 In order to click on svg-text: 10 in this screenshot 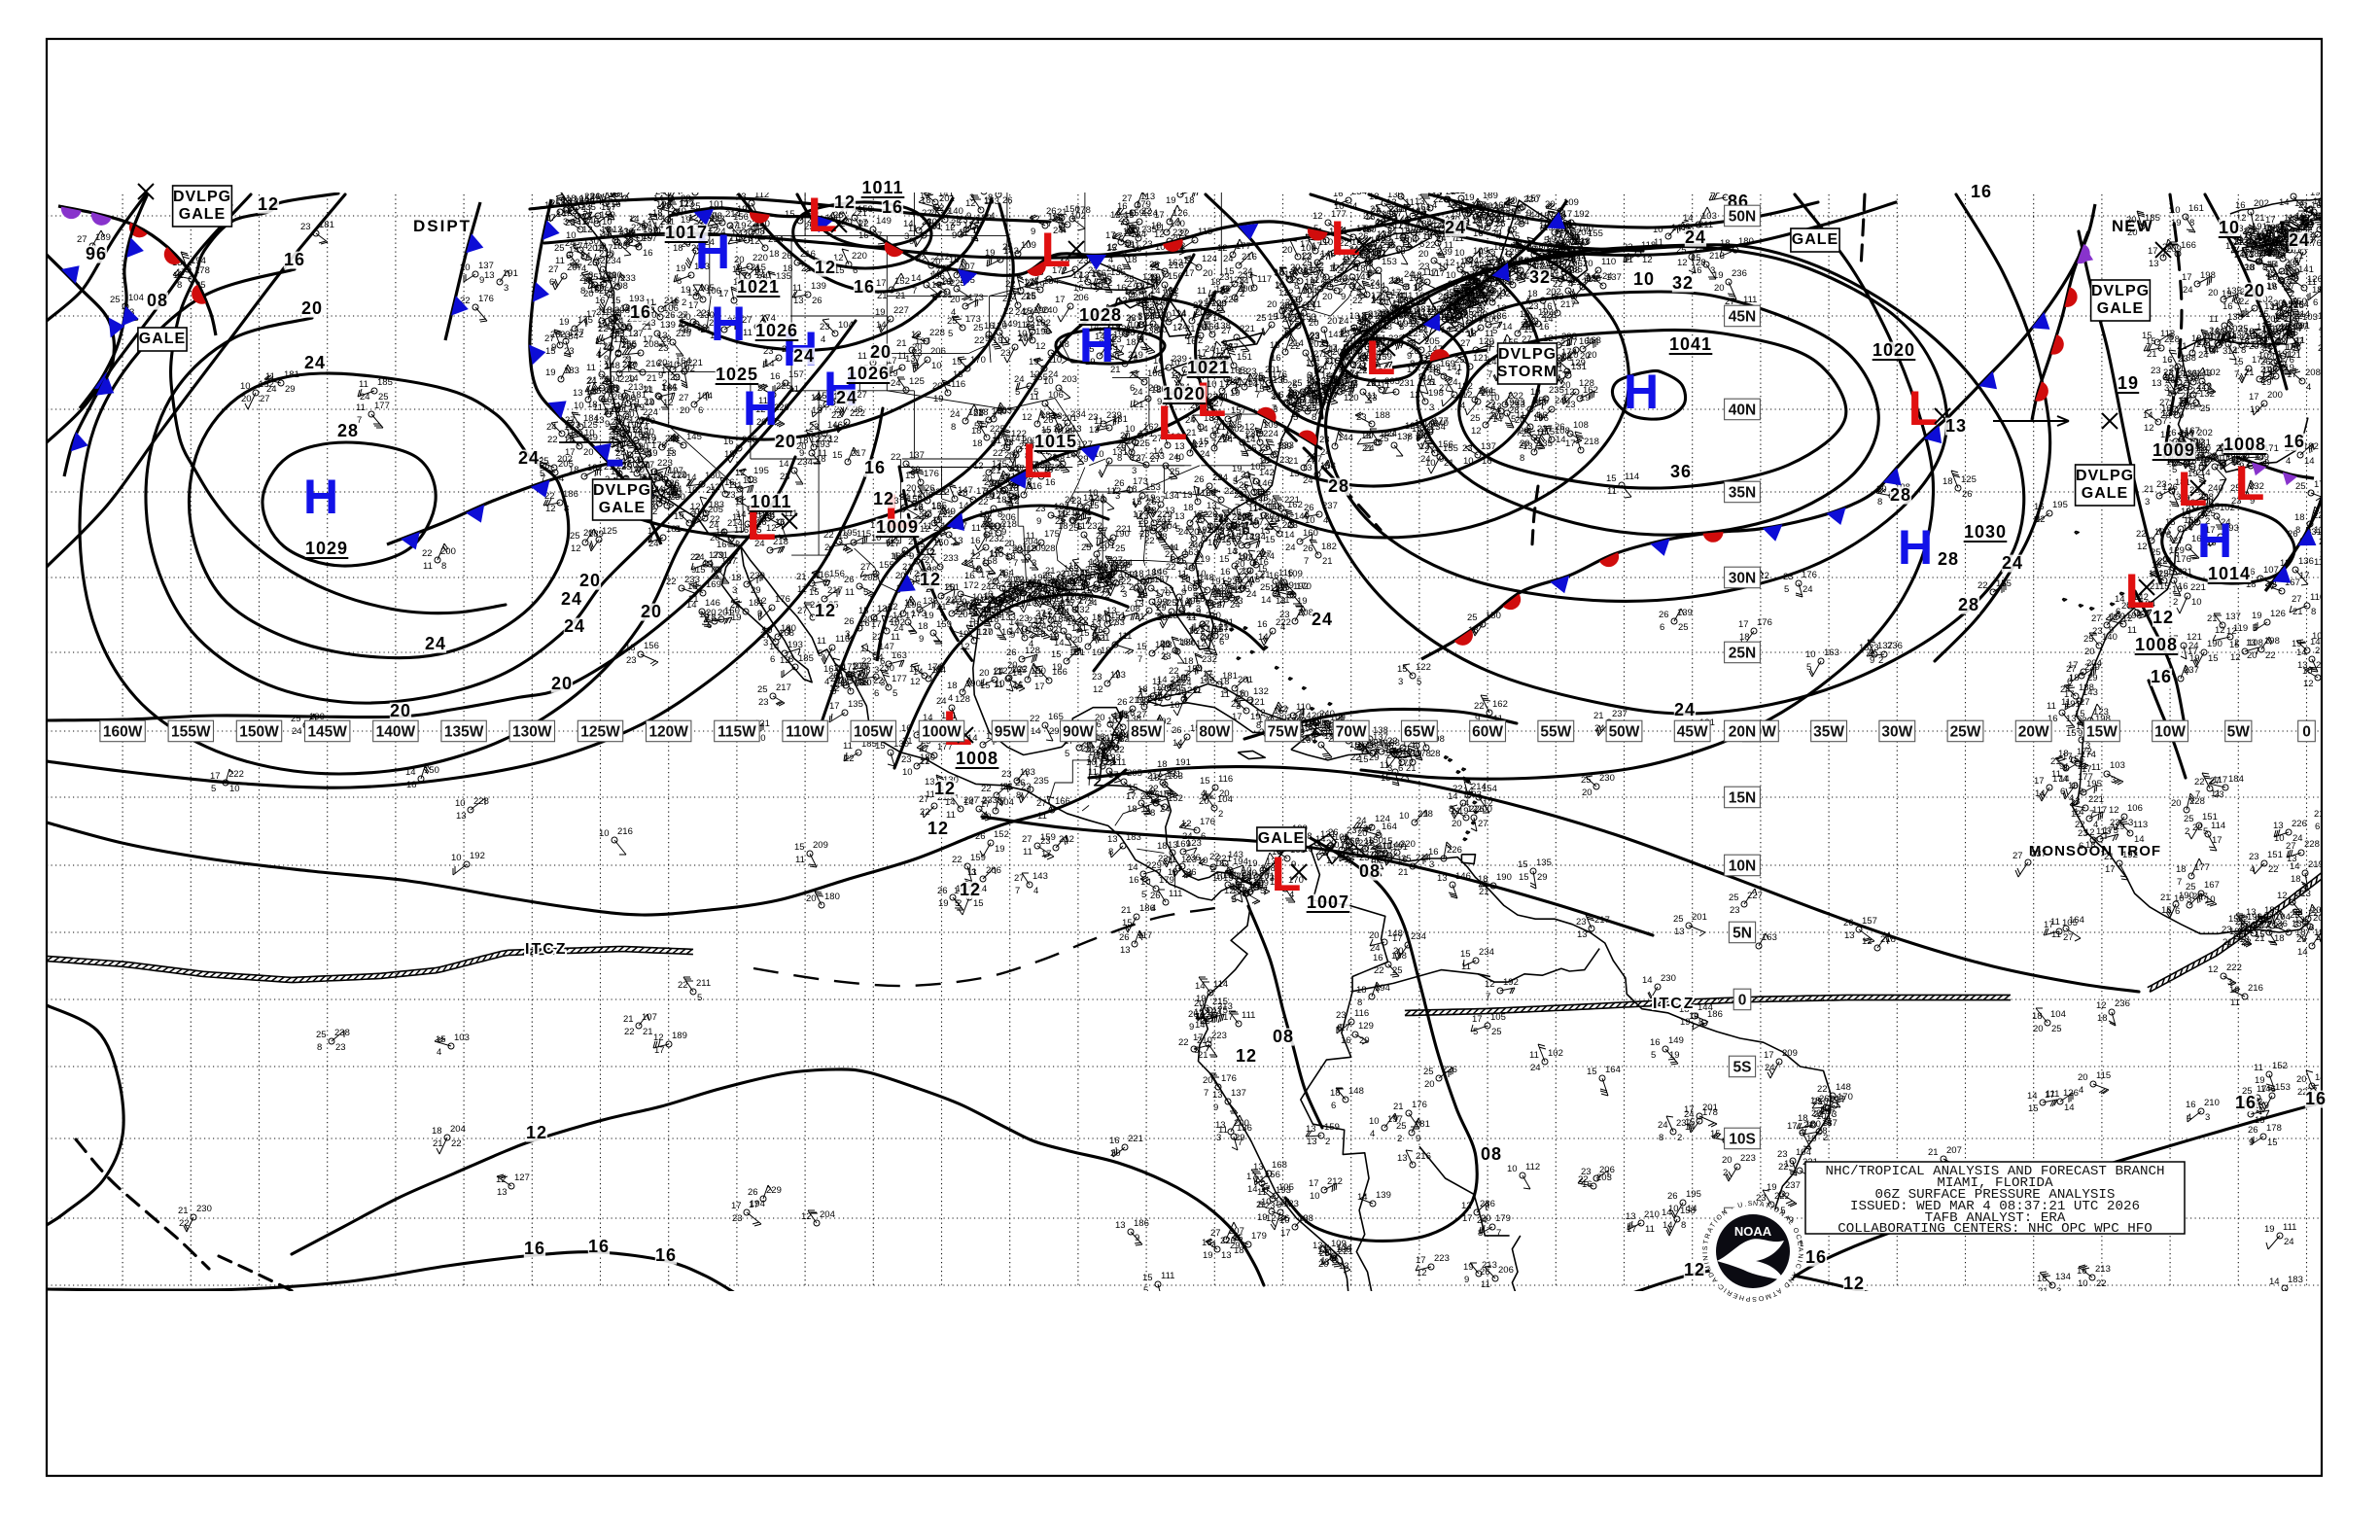, I will do `click(2307, 671)`.